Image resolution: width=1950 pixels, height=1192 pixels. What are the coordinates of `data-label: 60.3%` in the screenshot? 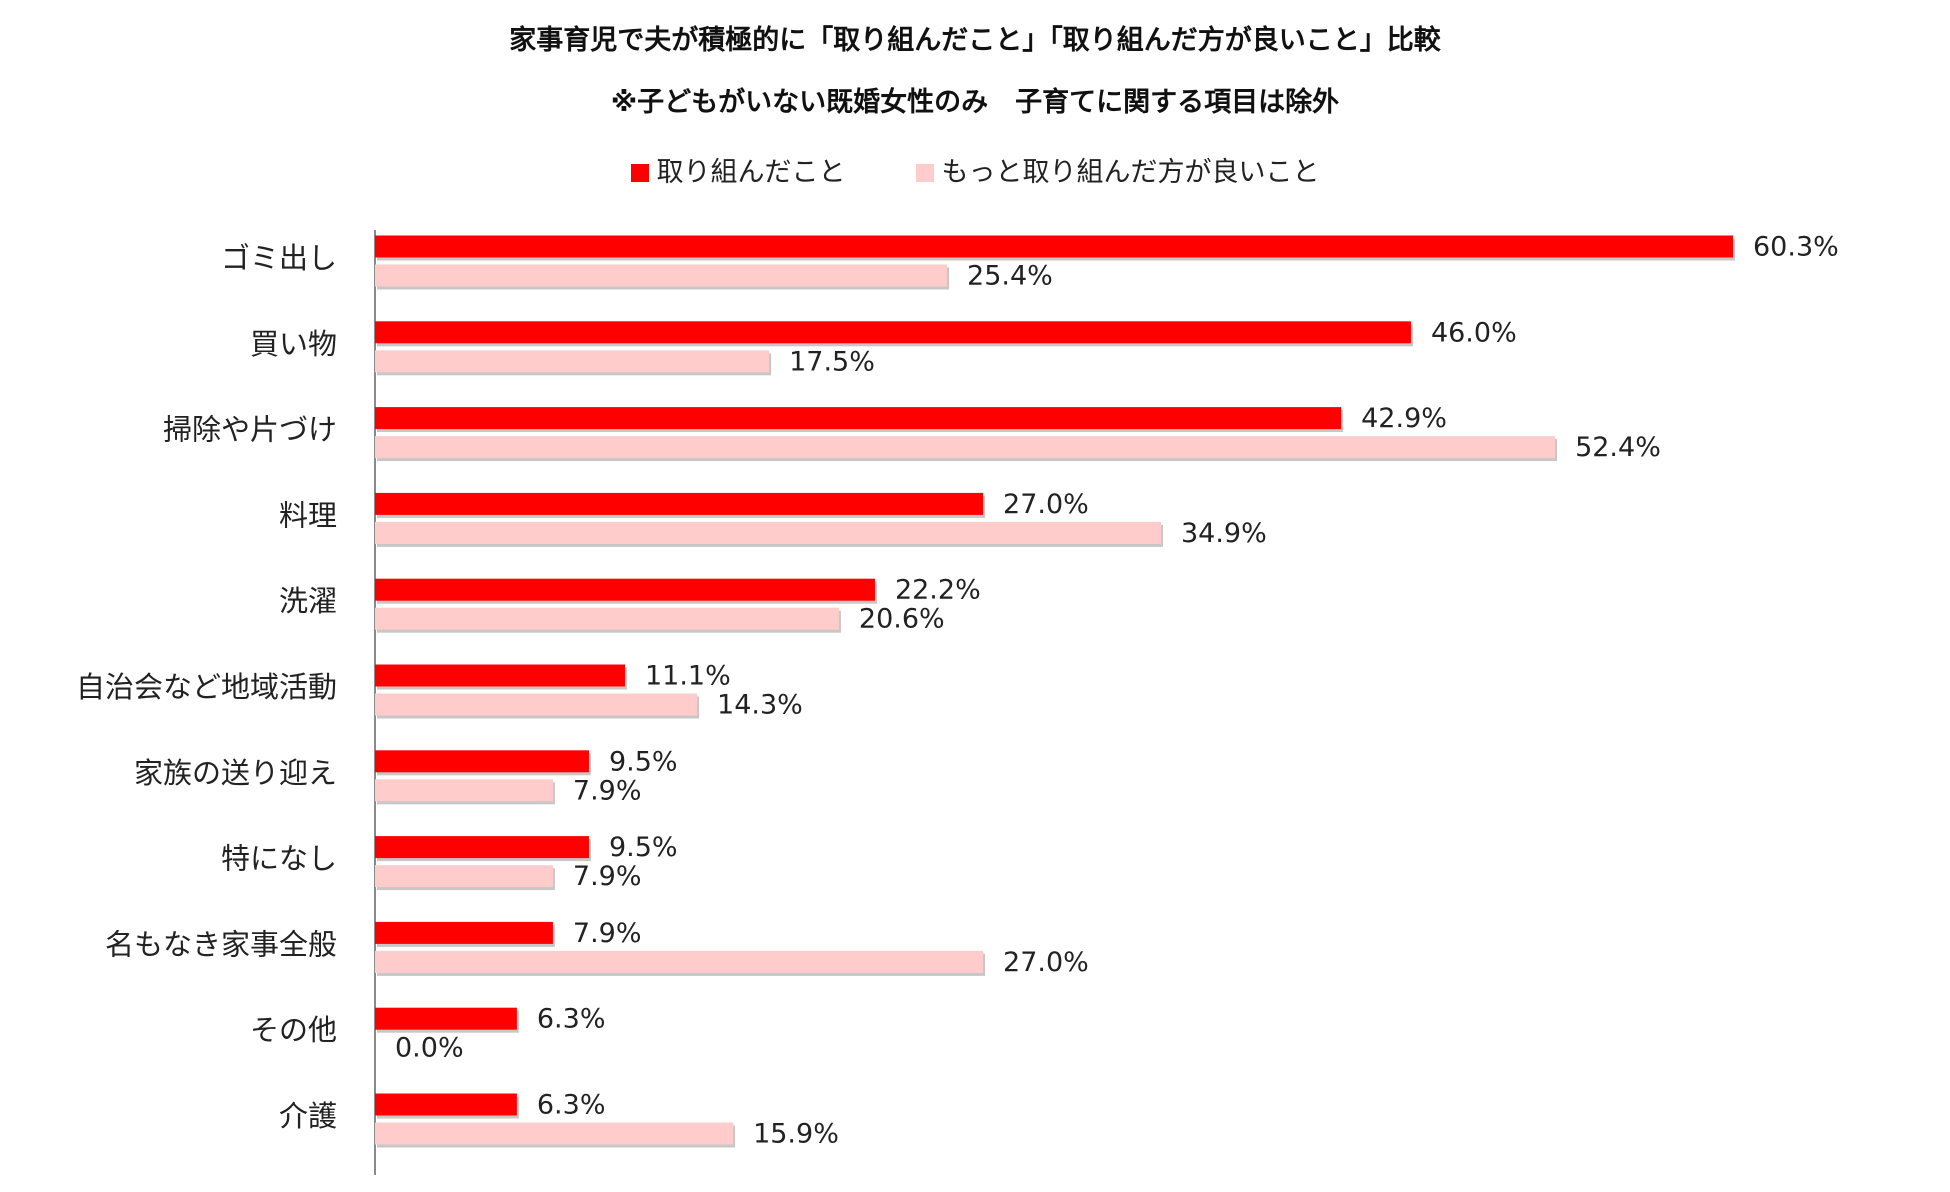 It's located at (1796, 247).